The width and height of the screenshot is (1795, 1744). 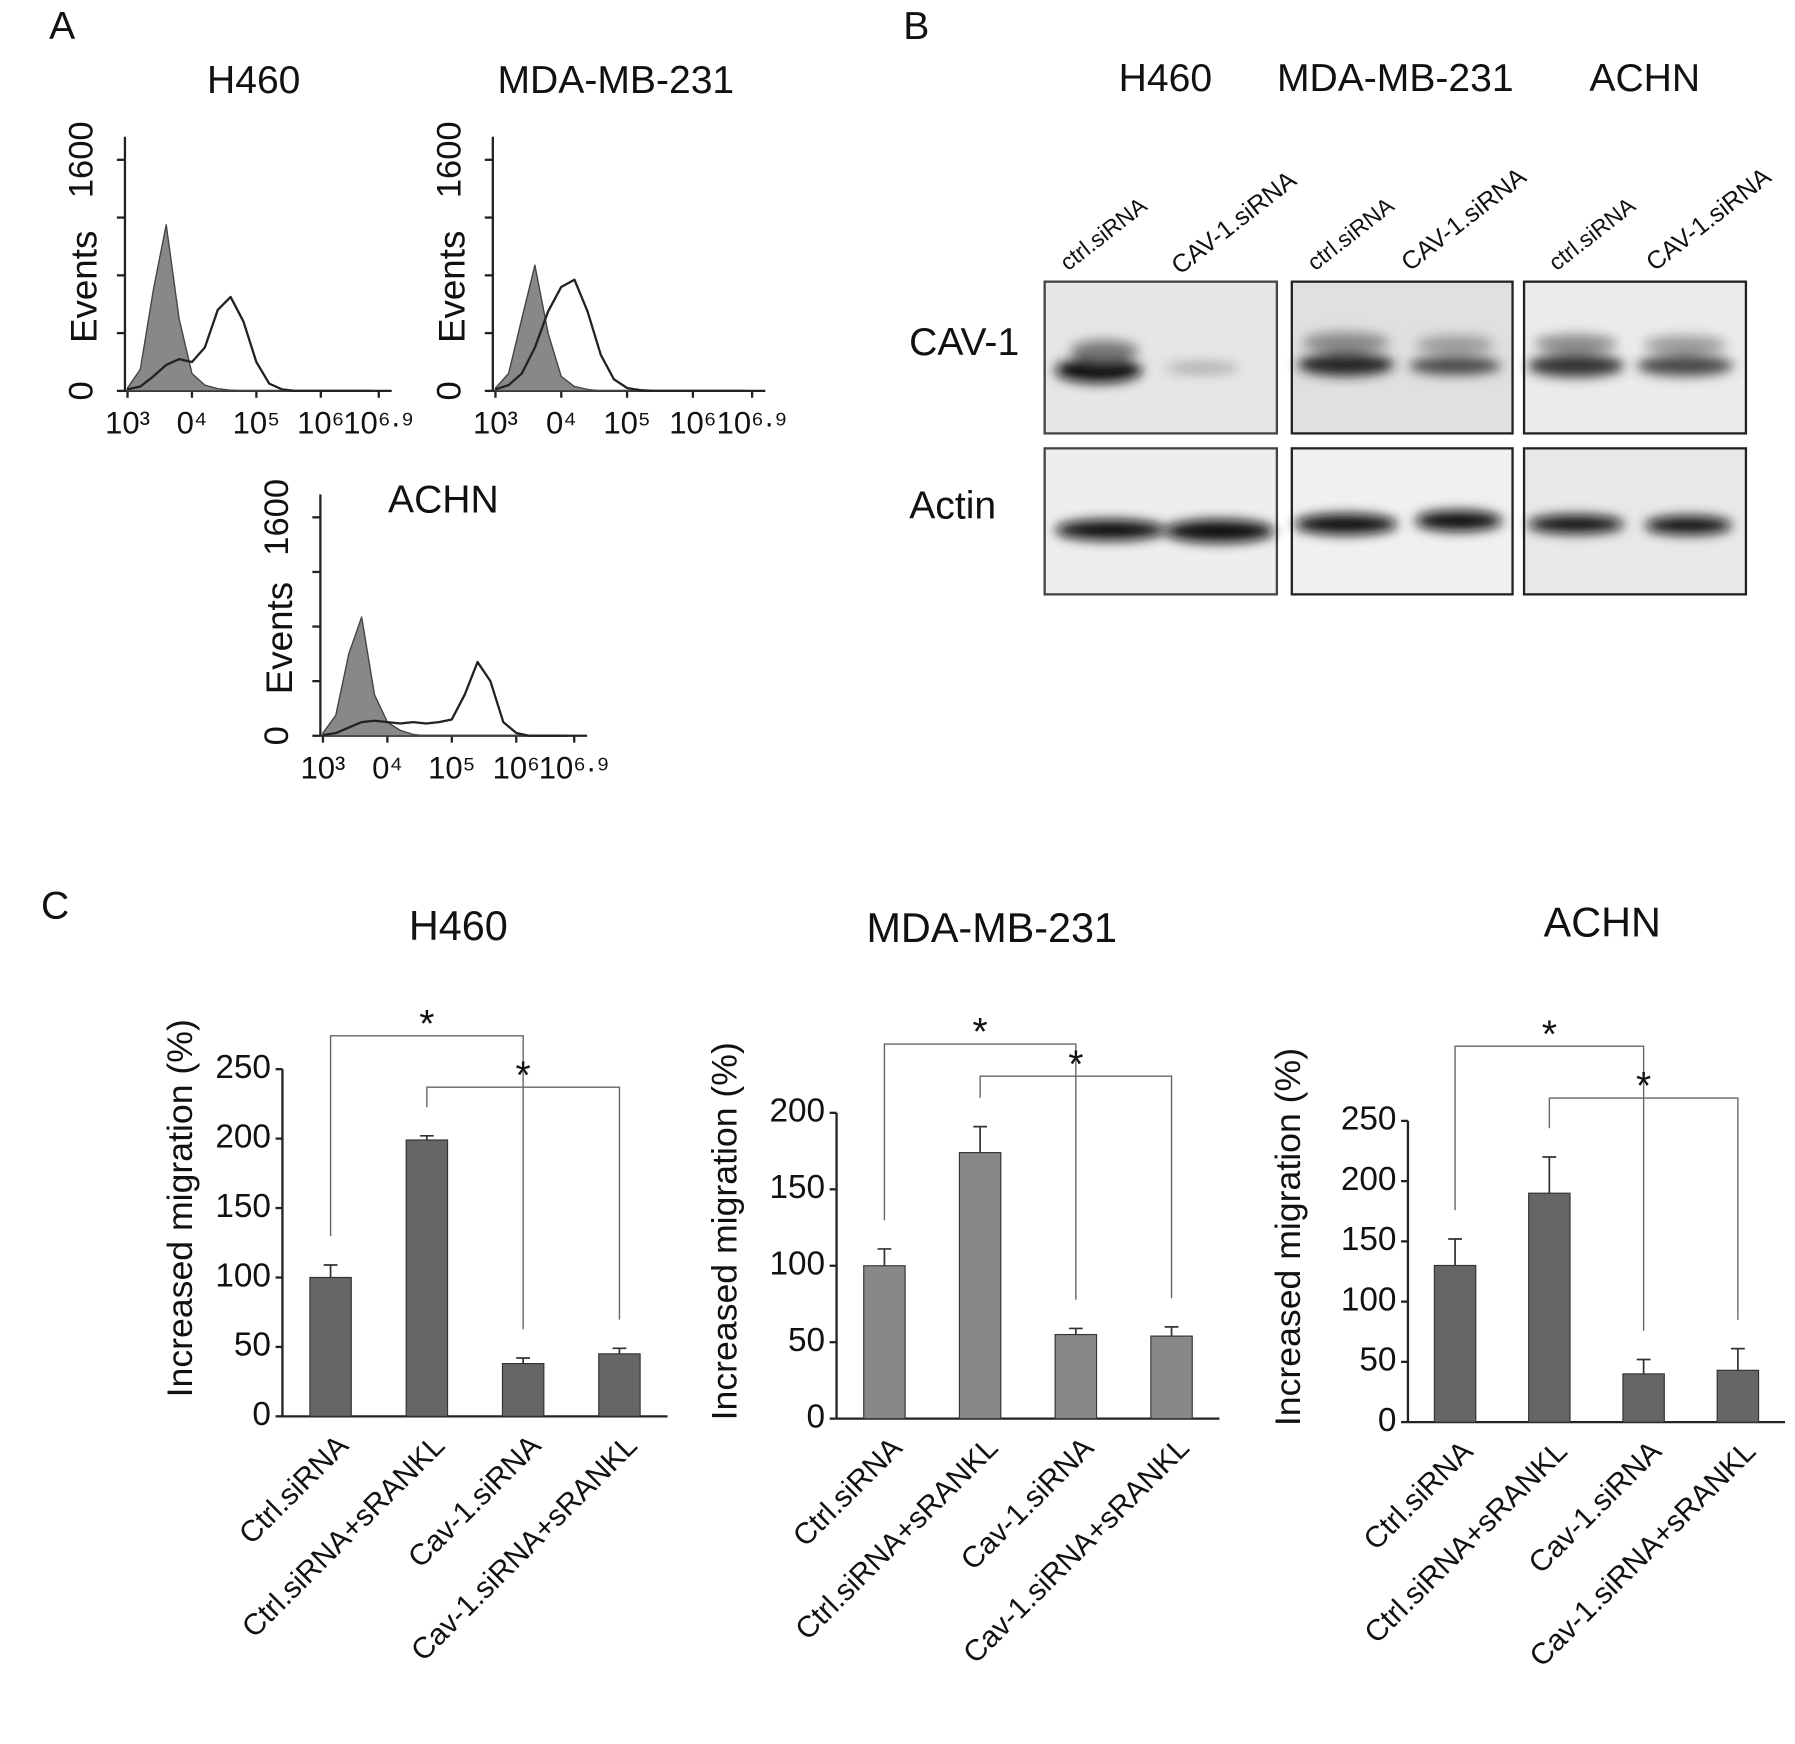 I want to click on cell-line: H460, so click(x=1165, y=78).